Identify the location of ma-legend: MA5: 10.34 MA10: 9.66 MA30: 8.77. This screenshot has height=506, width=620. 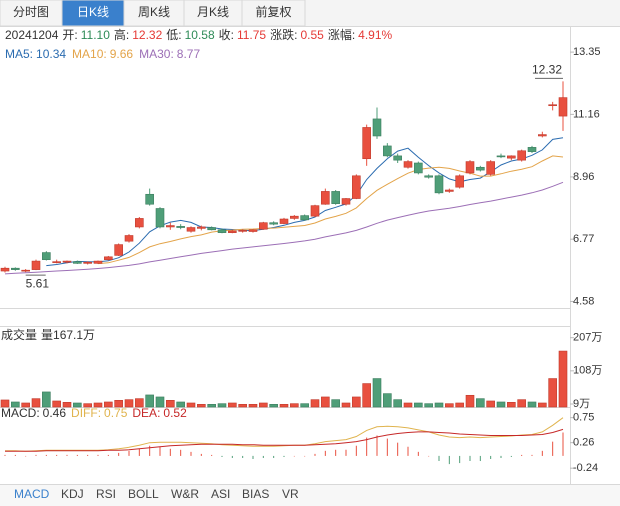
(102, 54).